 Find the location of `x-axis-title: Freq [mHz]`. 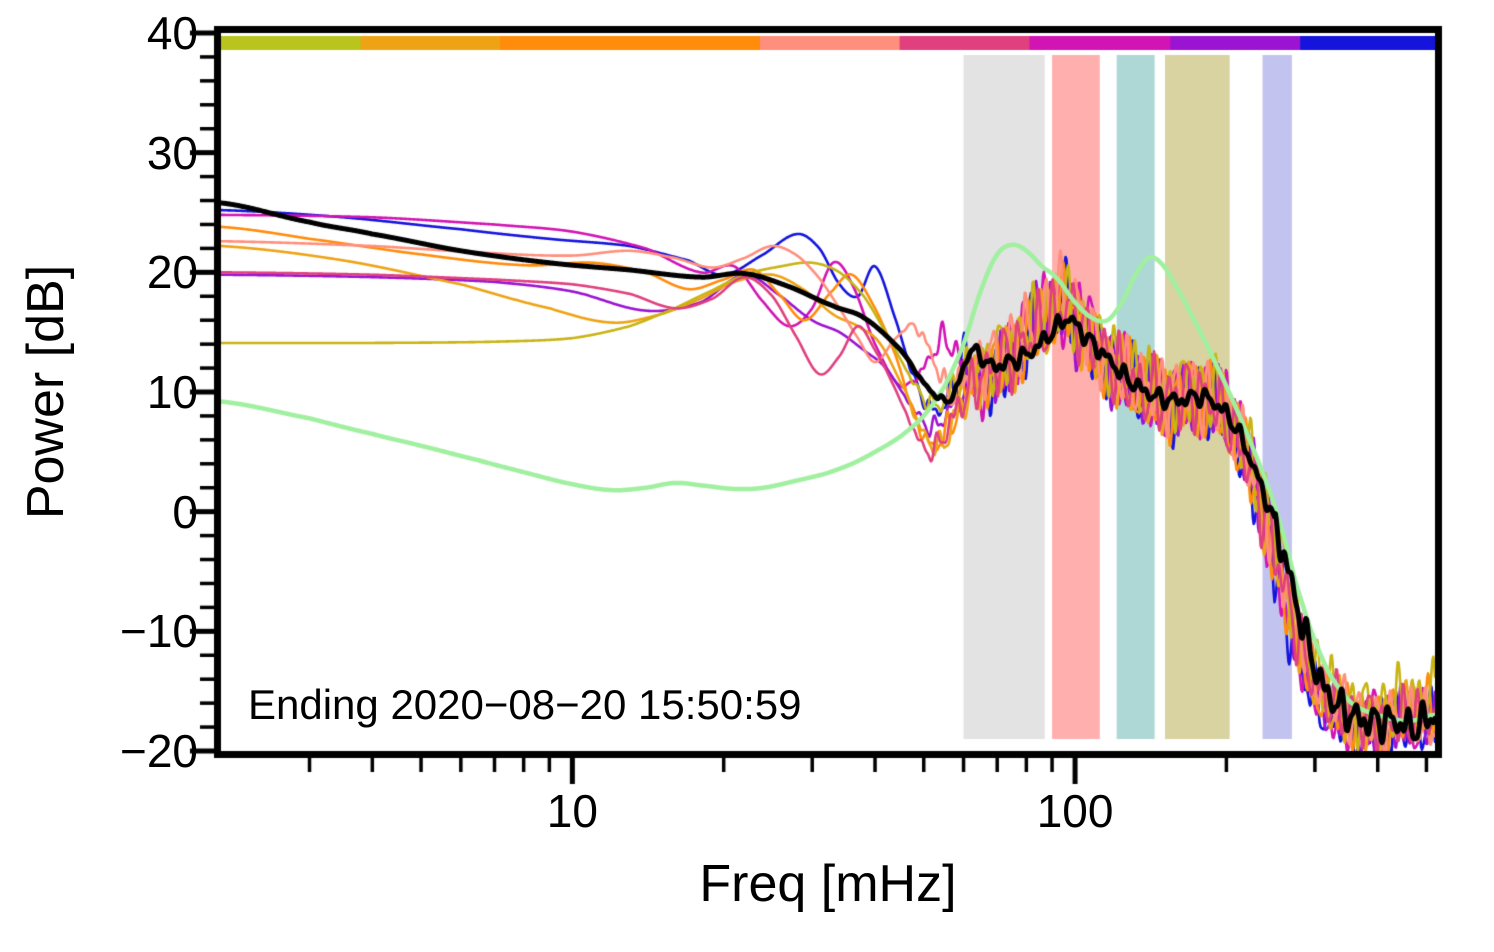

x-axis-title: Freq [mHz] is located at coordinates (828, 884).